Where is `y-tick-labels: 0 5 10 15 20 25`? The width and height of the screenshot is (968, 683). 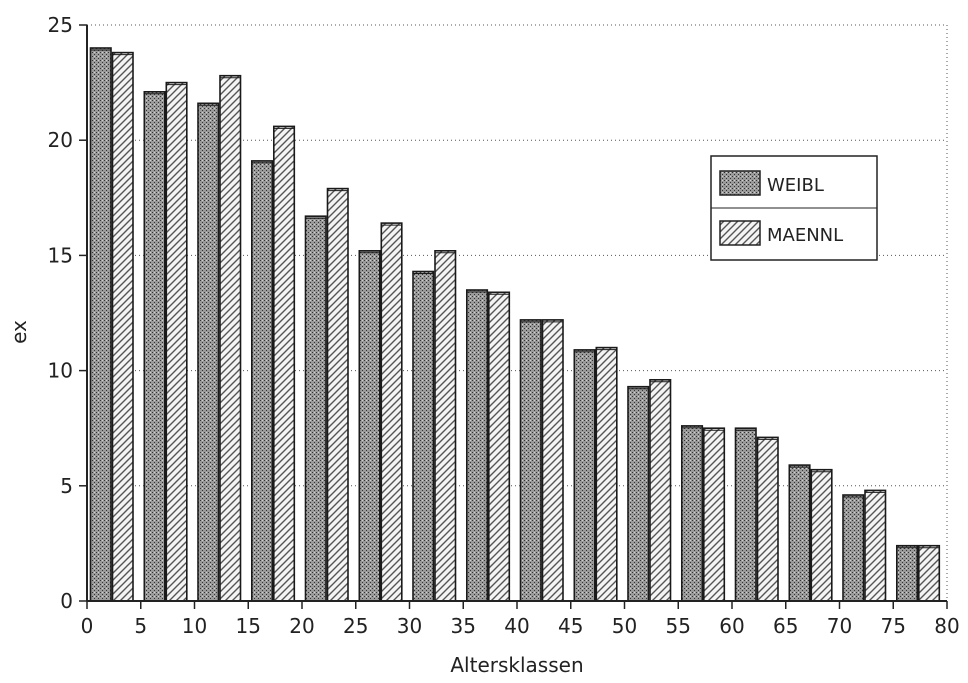
y-tick-labels: 0 5 10 15 20 25 is located at coordinates (67, 313).